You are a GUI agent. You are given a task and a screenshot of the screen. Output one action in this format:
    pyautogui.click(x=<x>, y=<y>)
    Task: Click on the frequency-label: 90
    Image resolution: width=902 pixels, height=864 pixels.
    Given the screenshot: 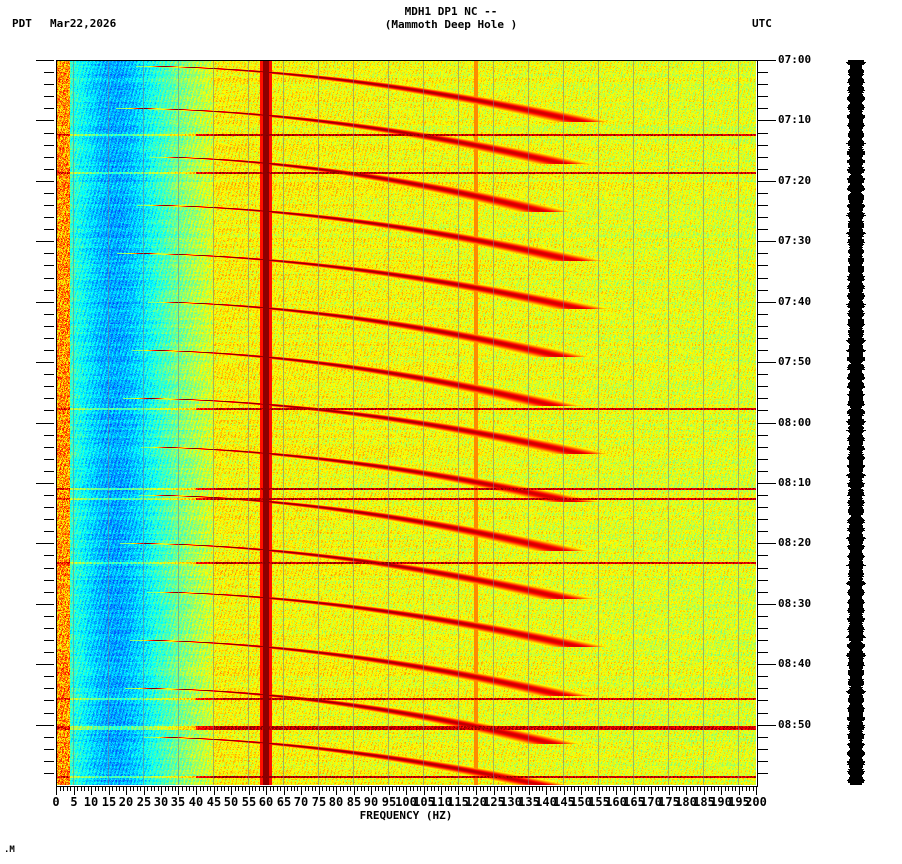 What is the action you would take?
    pyautogui.click(x=371, y=802)
    